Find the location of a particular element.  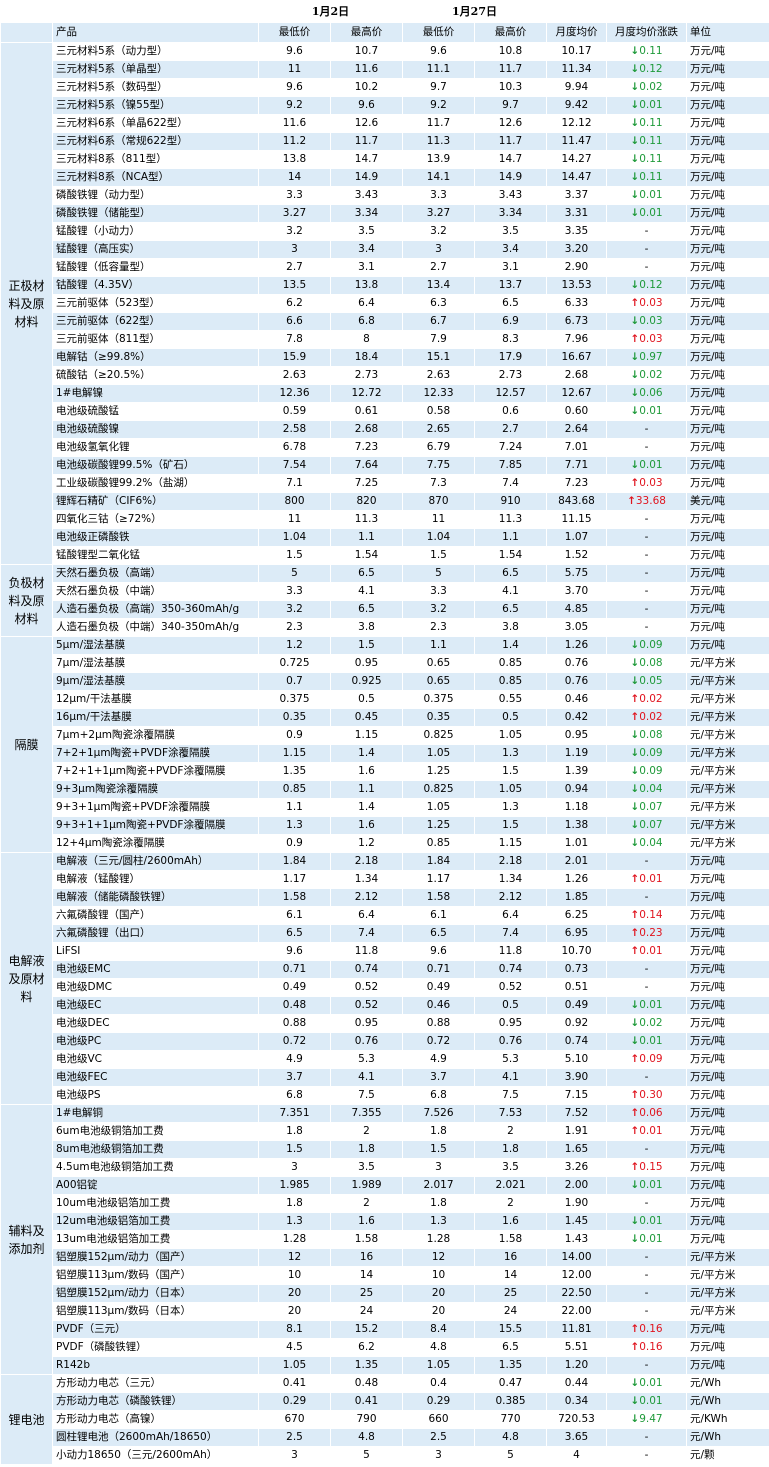

high-price-1: 1.6 is located at coordinates (366, 771).